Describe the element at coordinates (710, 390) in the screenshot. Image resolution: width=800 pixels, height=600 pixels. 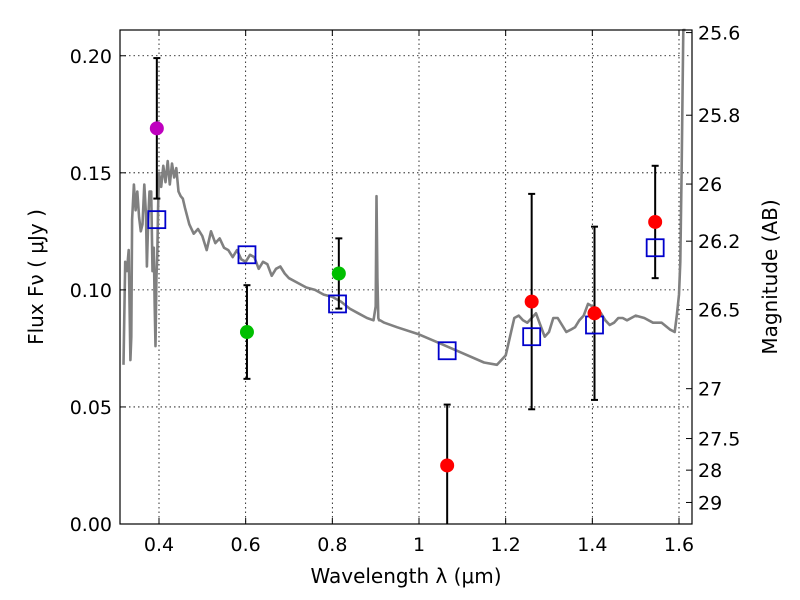
I see `y2-tick-label: 27` at that location.